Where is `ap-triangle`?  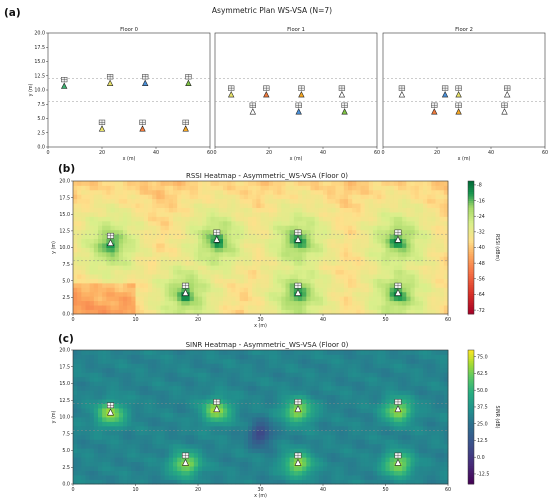
ap-triangle is located at coordinates (142, 128).